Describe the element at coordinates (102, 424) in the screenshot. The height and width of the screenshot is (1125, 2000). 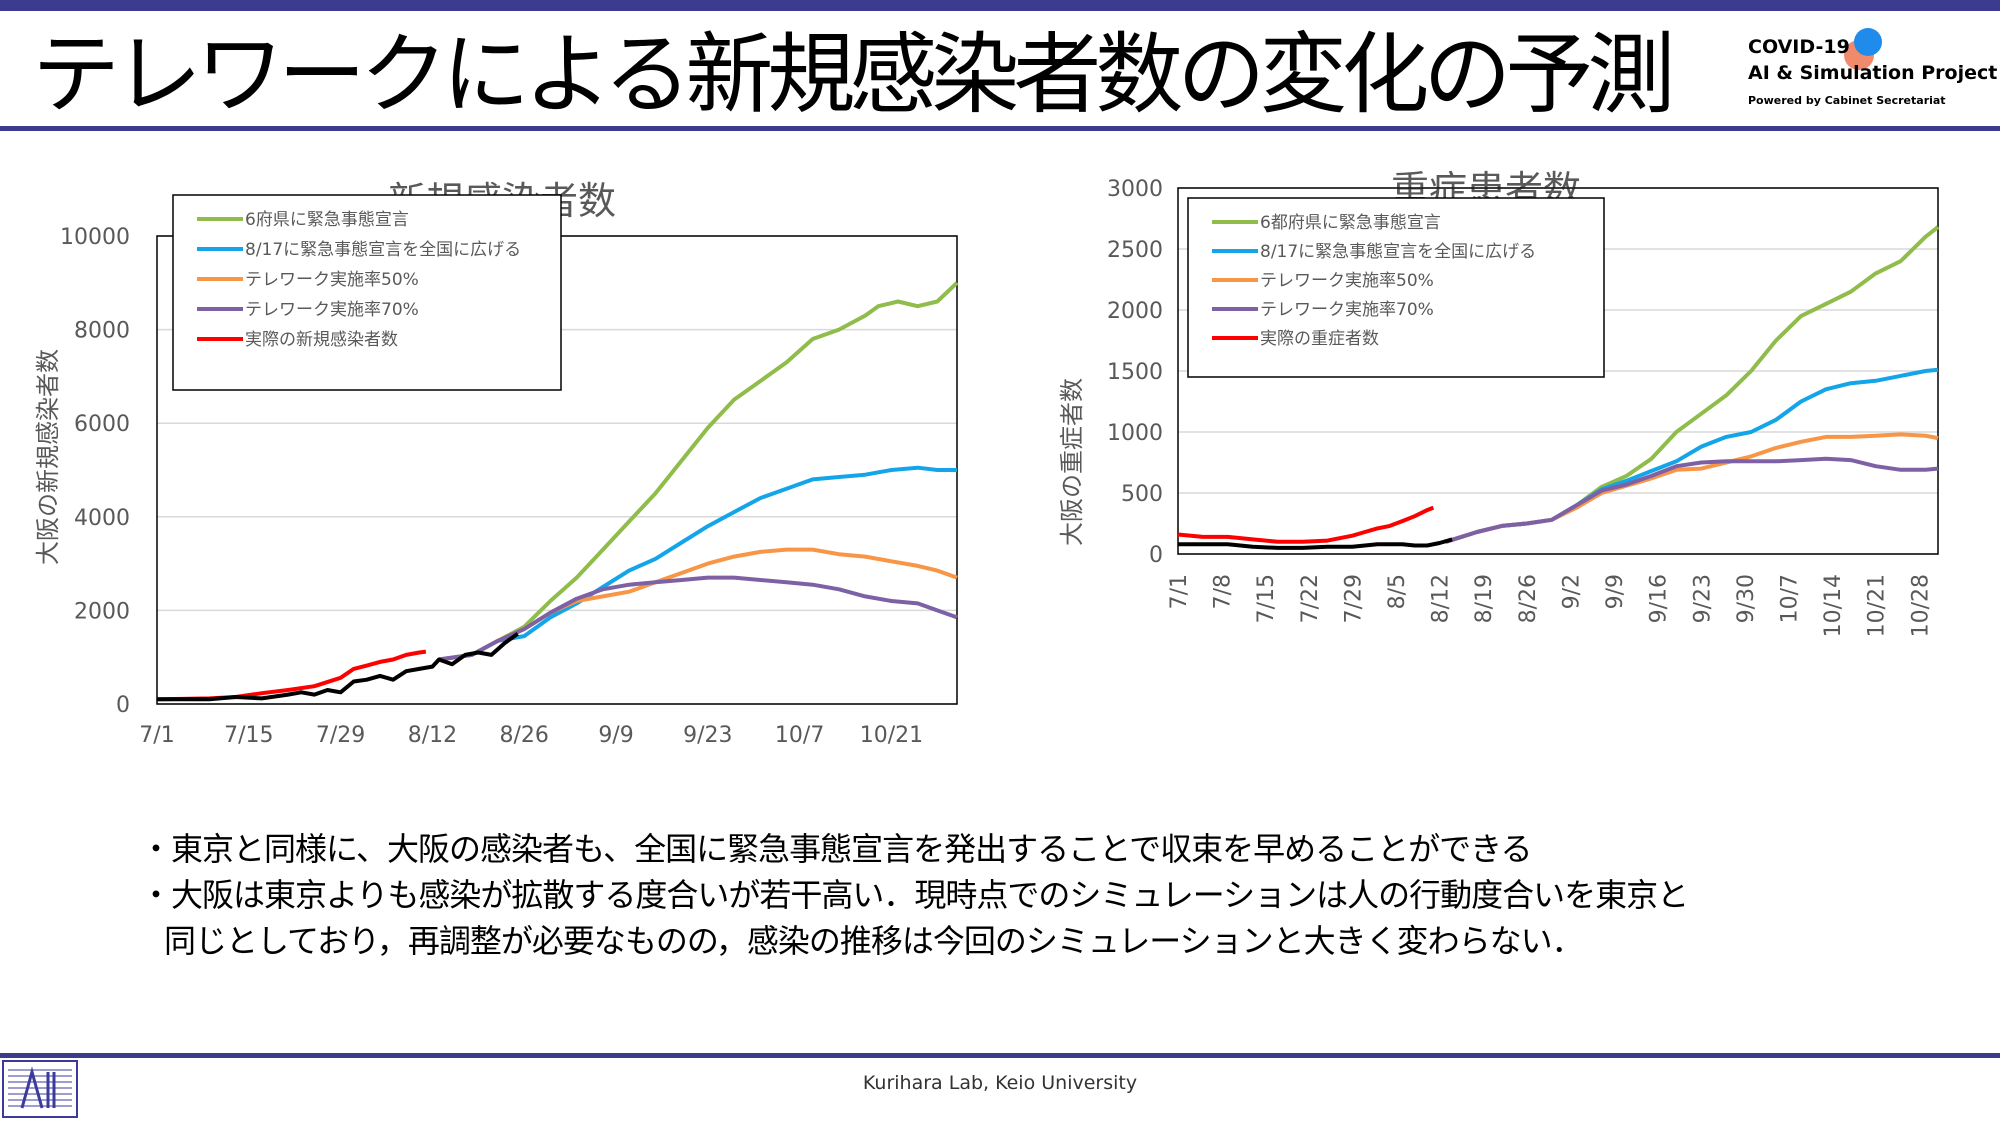
I see `y-tick-label: 6000` at that location.